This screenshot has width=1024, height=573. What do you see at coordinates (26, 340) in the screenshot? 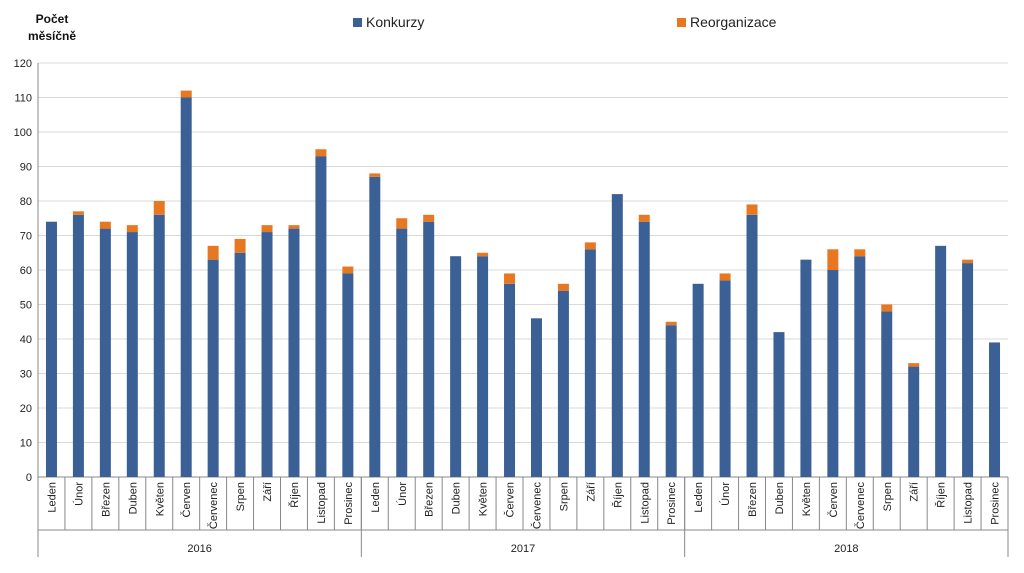
I see `y-tick-label: 40` at bounding box center [26, 340].